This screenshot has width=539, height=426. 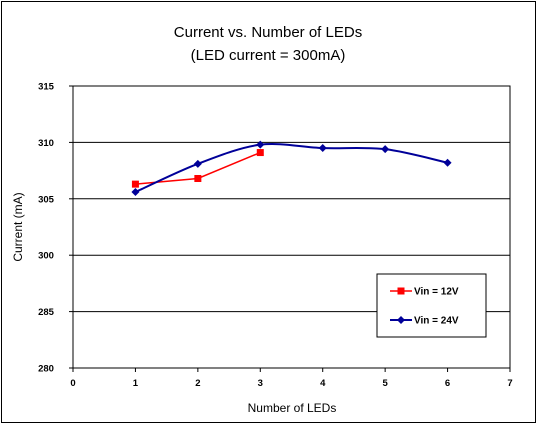 I want to click on legend-marker-24v, so click(x=401, y=320).